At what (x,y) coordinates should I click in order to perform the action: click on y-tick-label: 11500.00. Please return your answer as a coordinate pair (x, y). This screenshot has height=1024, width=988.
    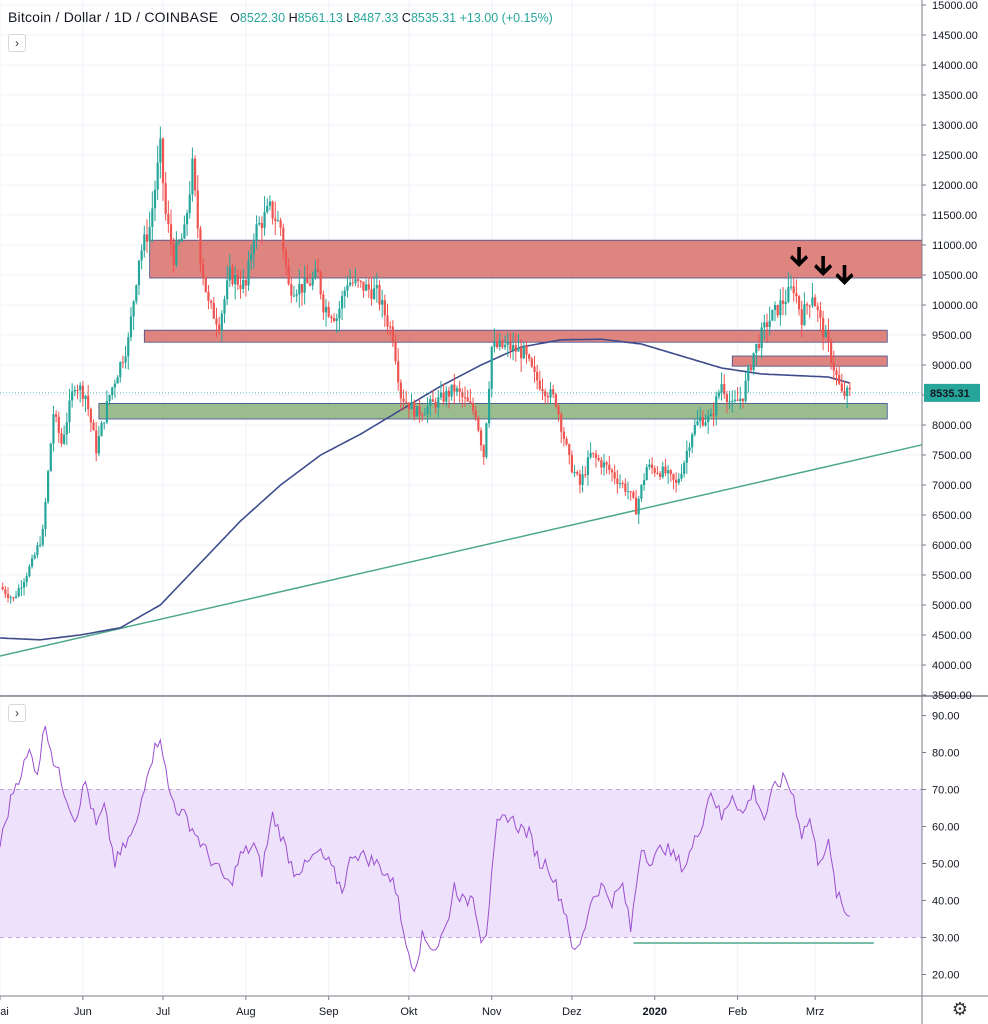
    Looking at the image, I should click on (954, 216).